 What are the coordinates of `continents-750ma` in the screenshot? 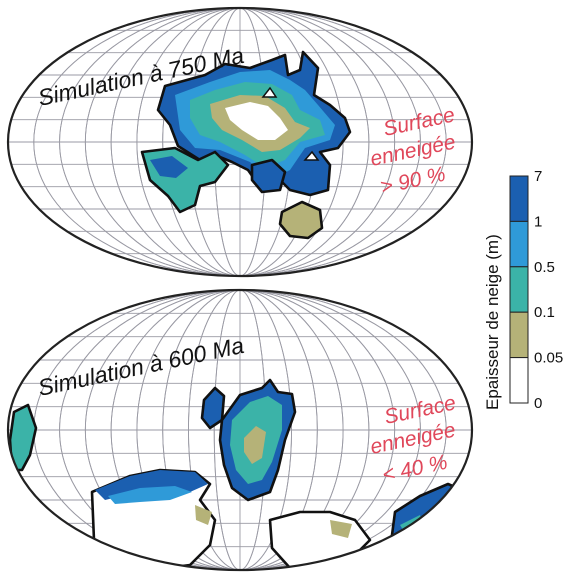 It's located at (246, 145).